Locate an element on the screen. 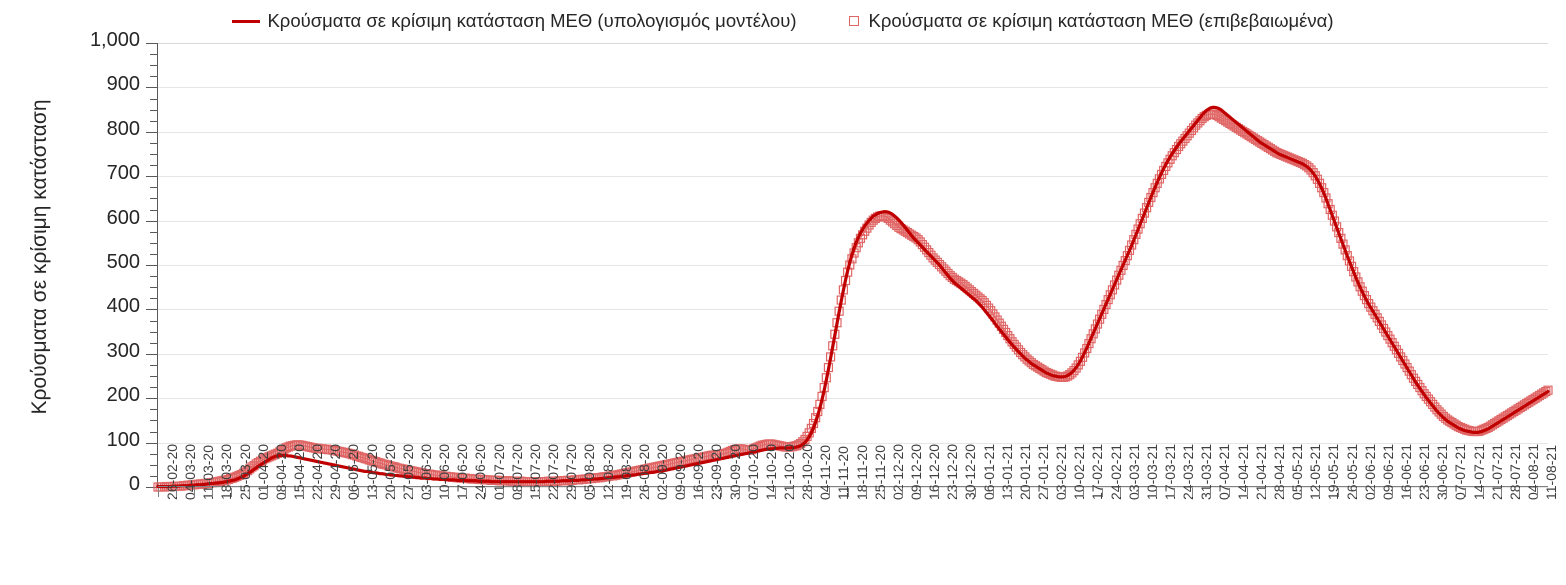 This screenshot has width=1566, height=585. x-axis-label: 12-08-20 is located at coordinates (607, 471).